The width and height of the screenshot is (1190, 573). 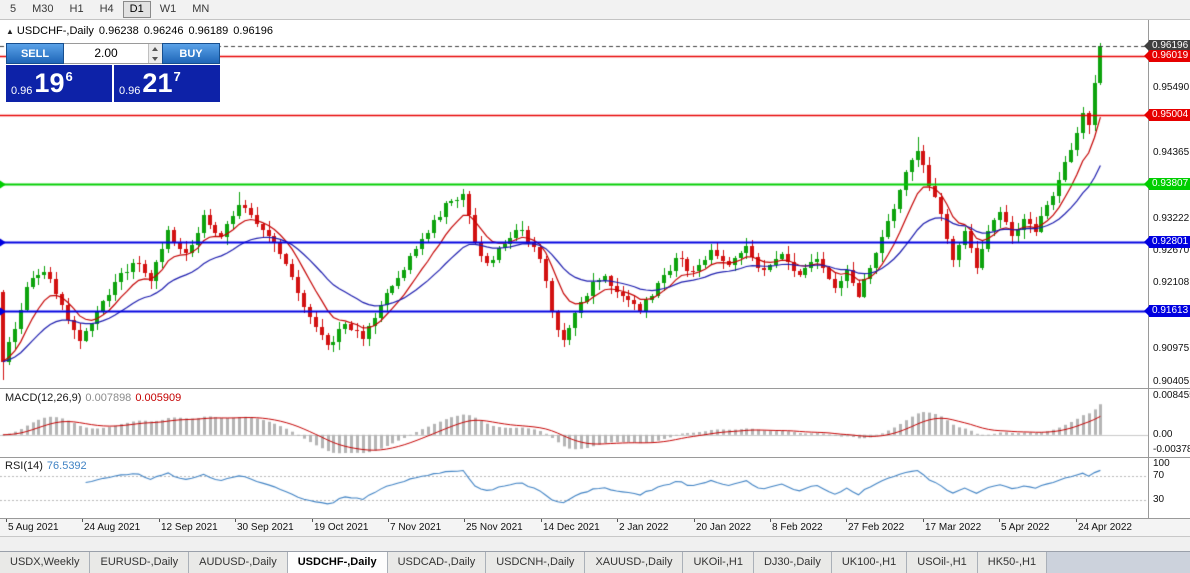 What do you see at coordinates (494, 527) in the screenshot?
I see `date-label: 25 Nov 2021` at bounding box center [494, 527].